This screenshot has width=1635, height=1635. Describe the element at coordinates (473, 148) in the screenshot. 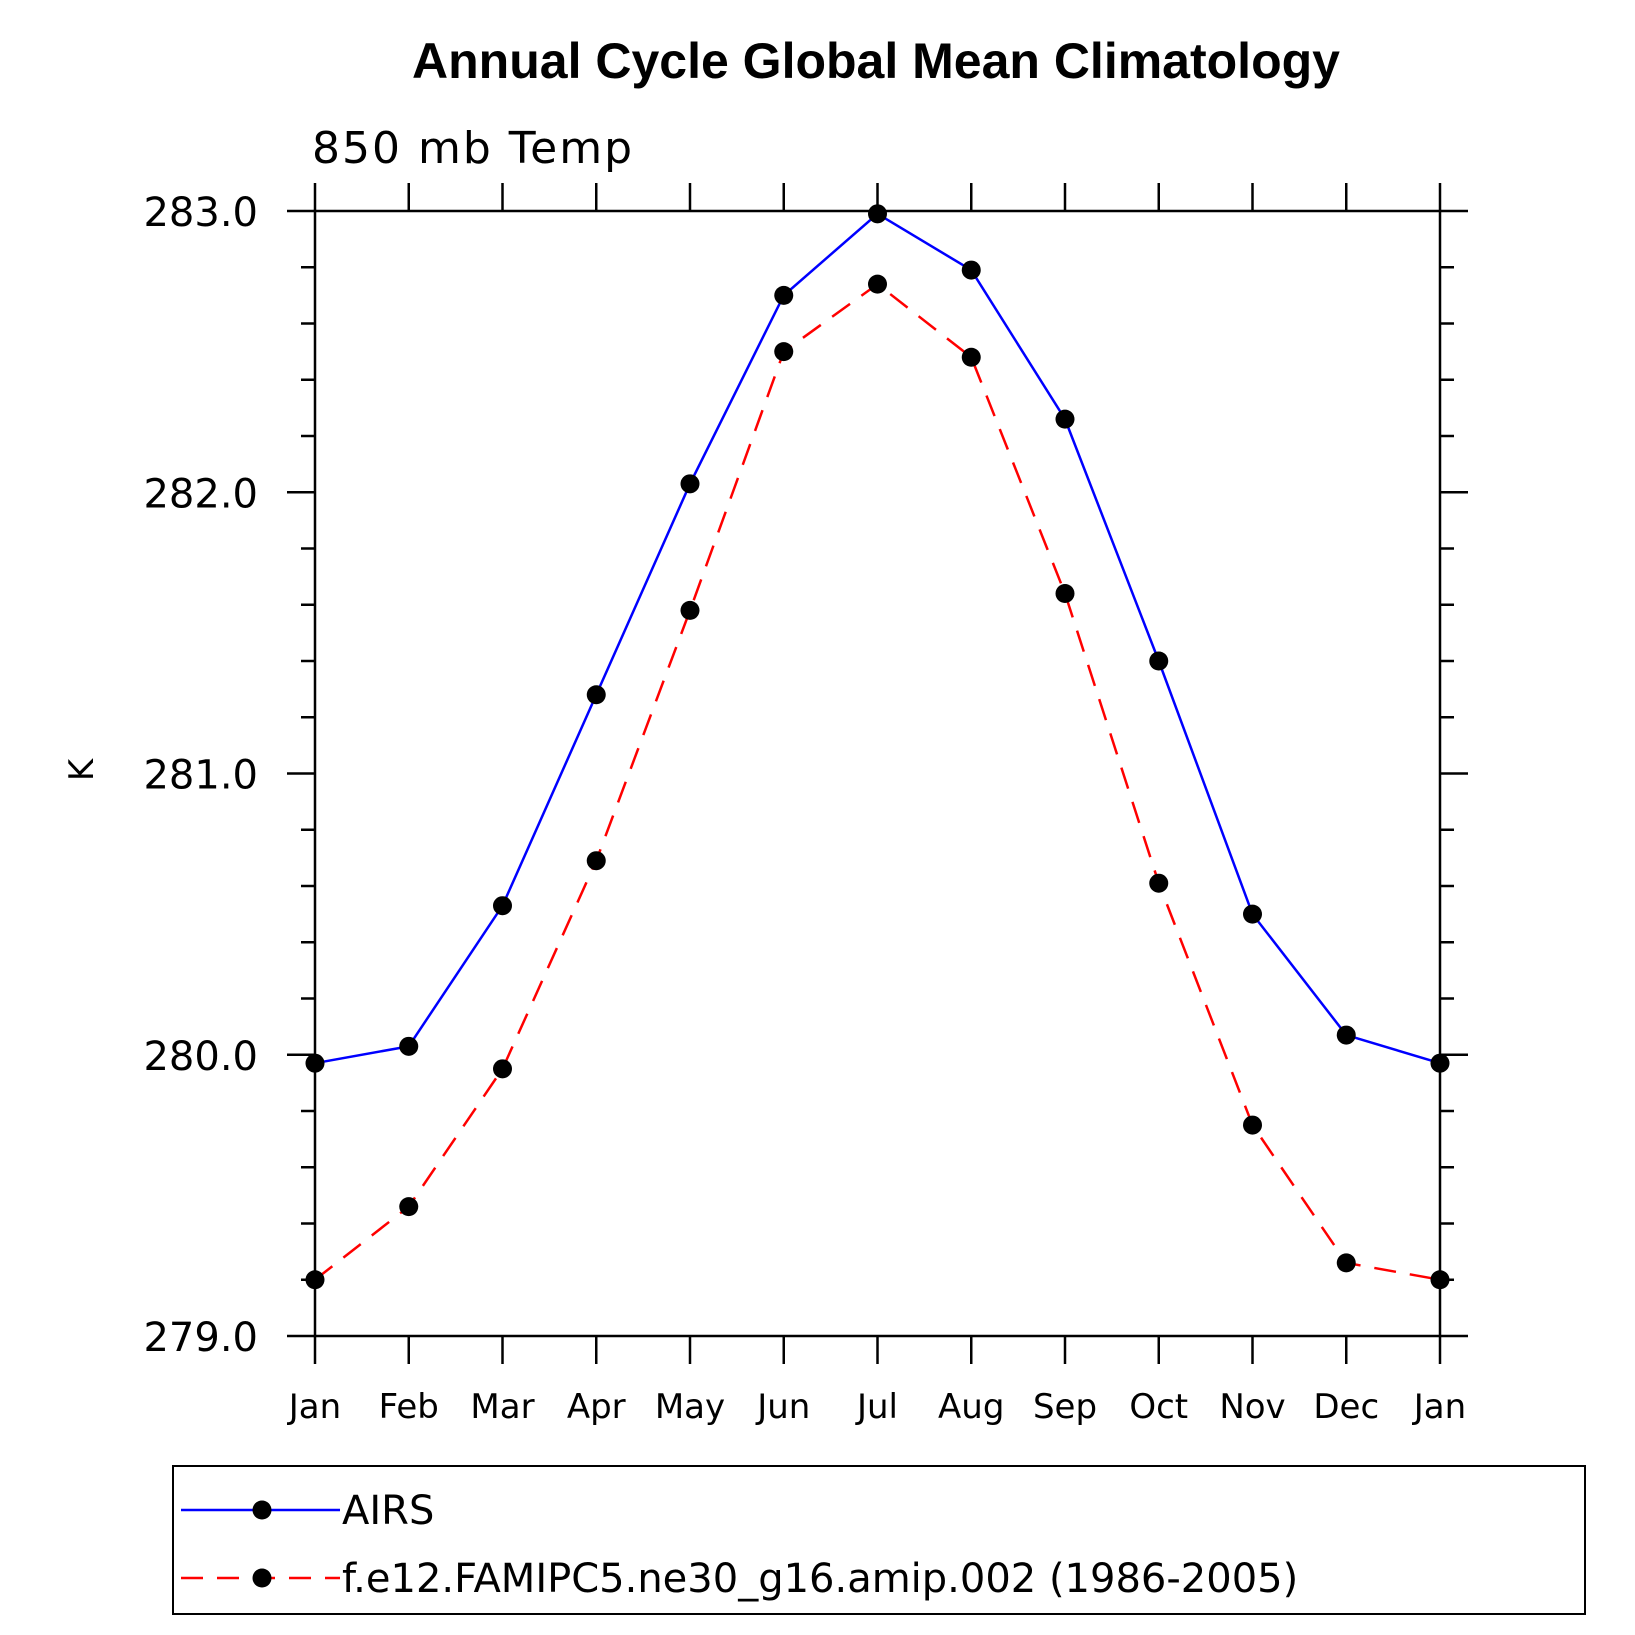

I see `chart-subtitle: 850 mb Temp` at that location.